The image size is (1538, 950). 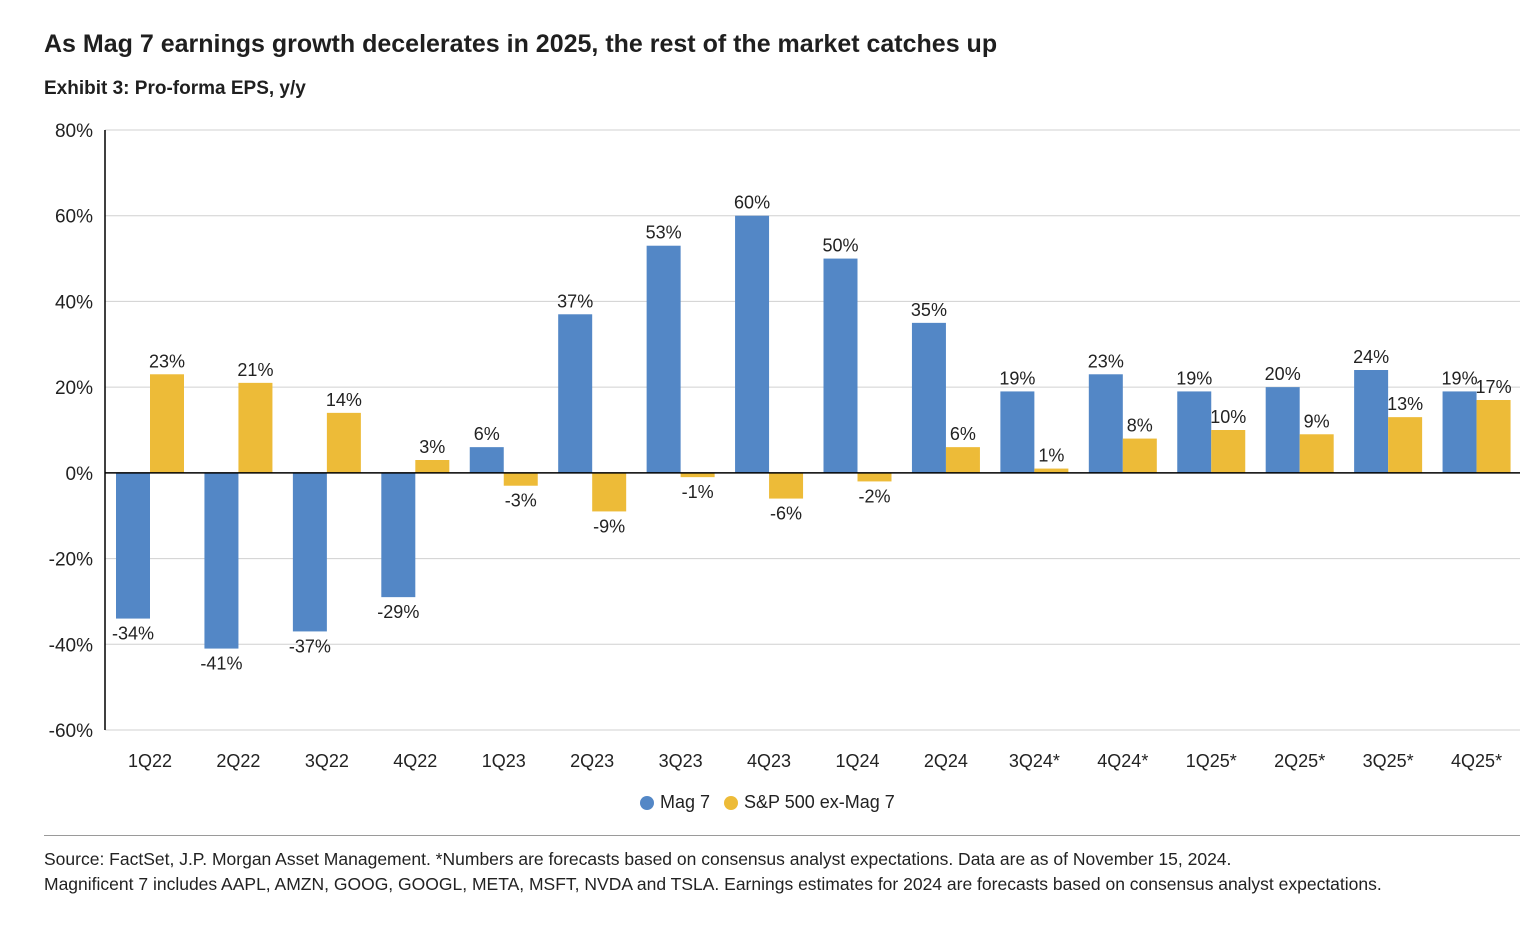 What do you see at coordinates (752, 203) in the screenshot?
I see `data-label-mag7: 60%` at bounding box center [752, 203].